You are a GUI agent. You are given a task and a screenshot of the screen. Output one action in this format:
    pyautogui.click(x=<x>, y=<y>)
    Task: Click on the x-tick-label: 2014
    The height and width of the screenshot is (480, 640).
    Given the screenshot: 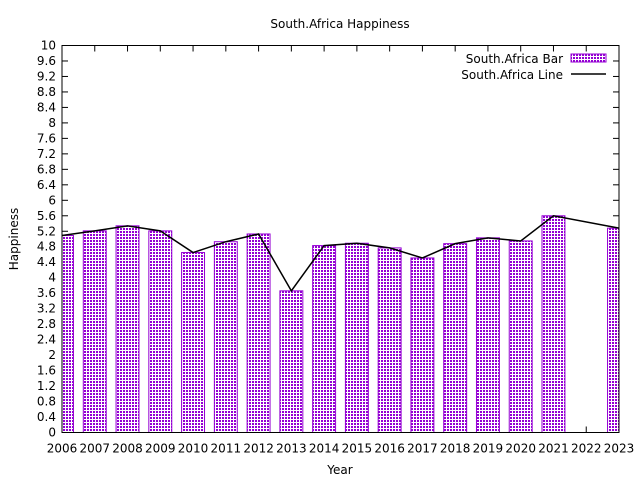 What is the action you would take?
    pyautogui.click(x=324, y=449)
    